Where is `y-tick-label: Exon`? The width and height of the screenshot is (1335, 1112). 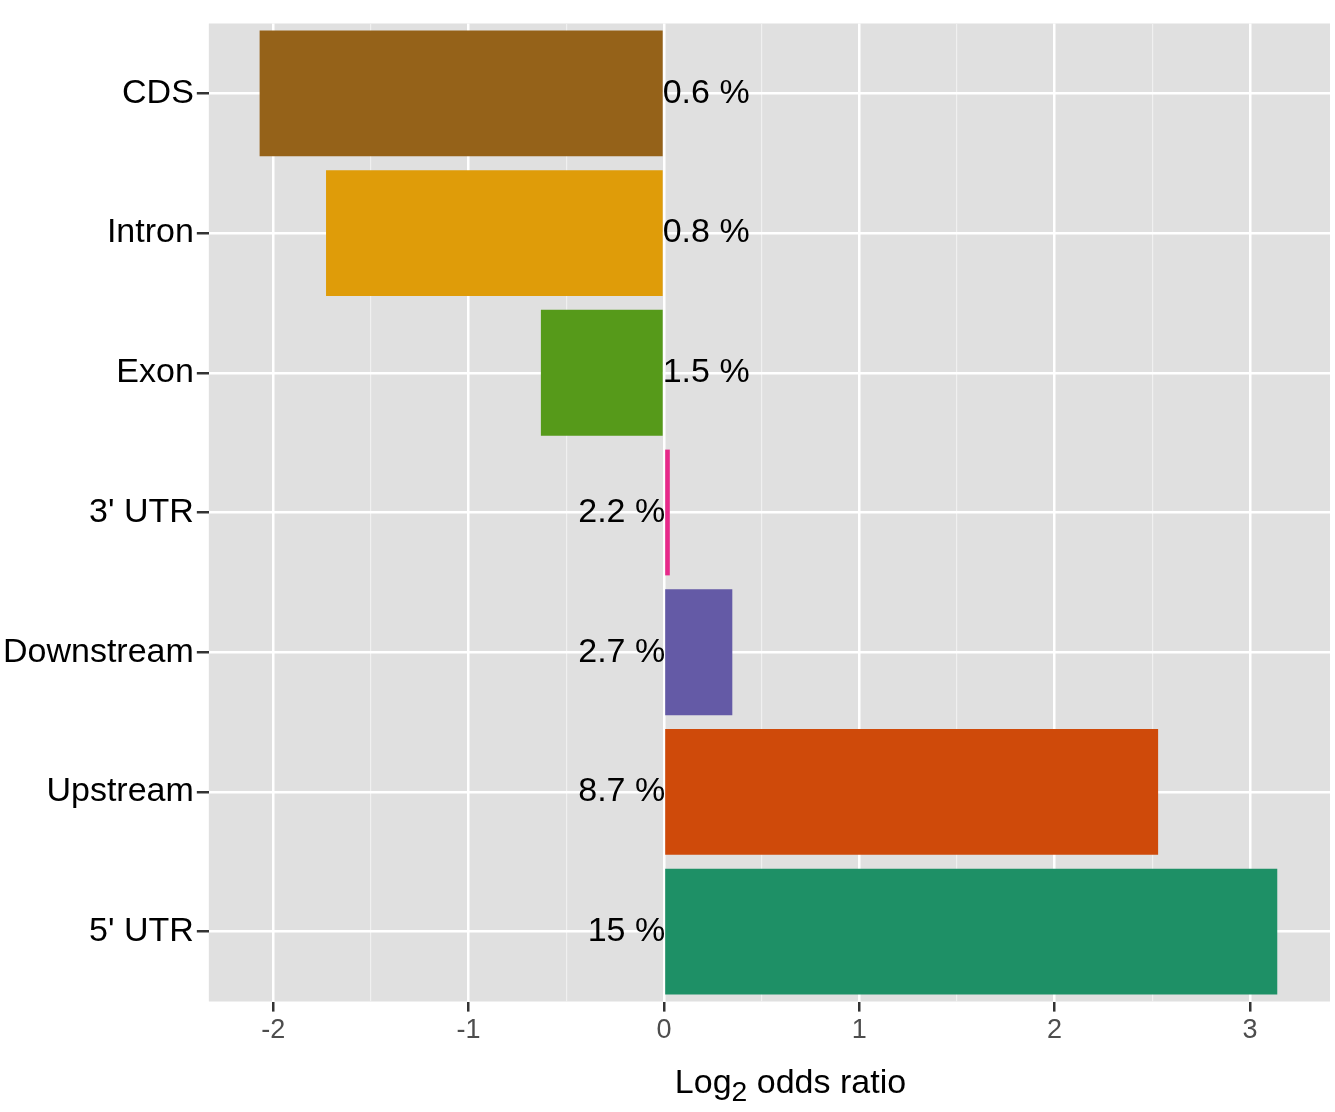
y-tick-label: Exon is located at coordinates (155, 370).